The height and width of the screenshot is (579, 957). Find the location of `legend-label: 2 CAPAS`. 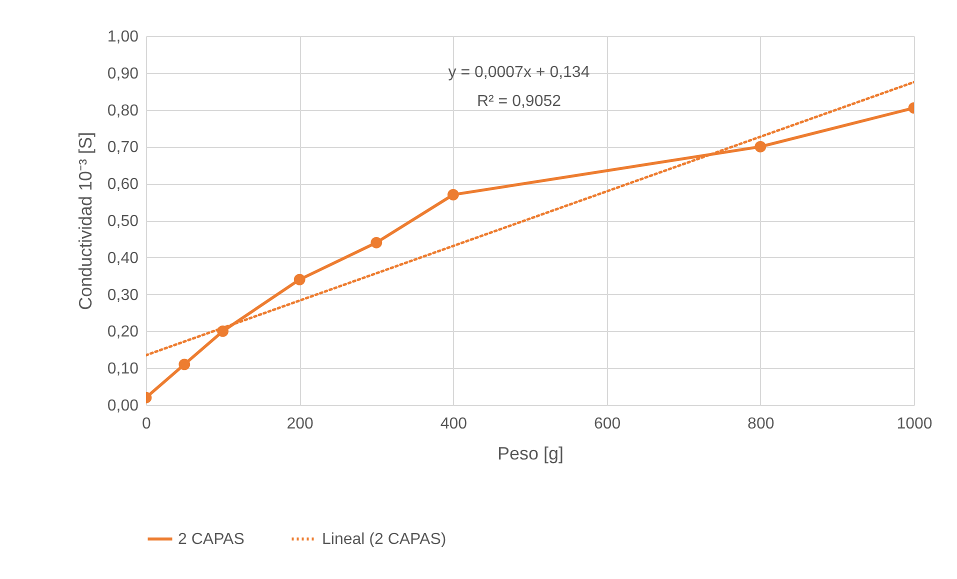

legend-label: 2 CAPAS is located at coordinates (211, 539).